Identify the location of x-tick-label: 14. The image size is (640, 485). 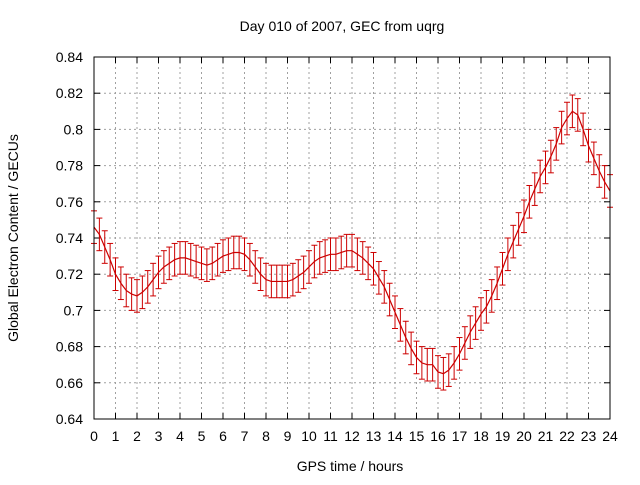
(395, 436).